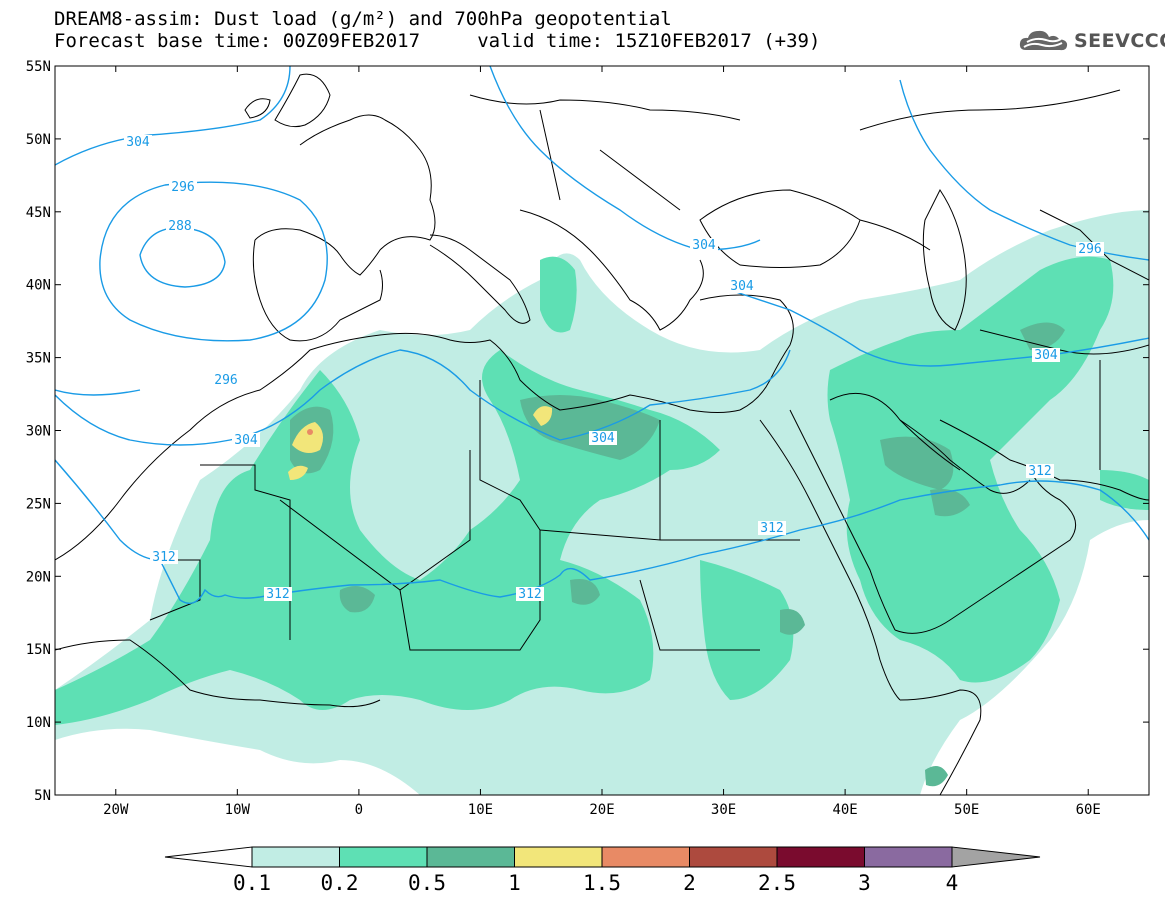  What do you see at coordinates (340, 883) in the screenshot?
I see `colorbar-label: 0.2` at bounding box center [340, 883].